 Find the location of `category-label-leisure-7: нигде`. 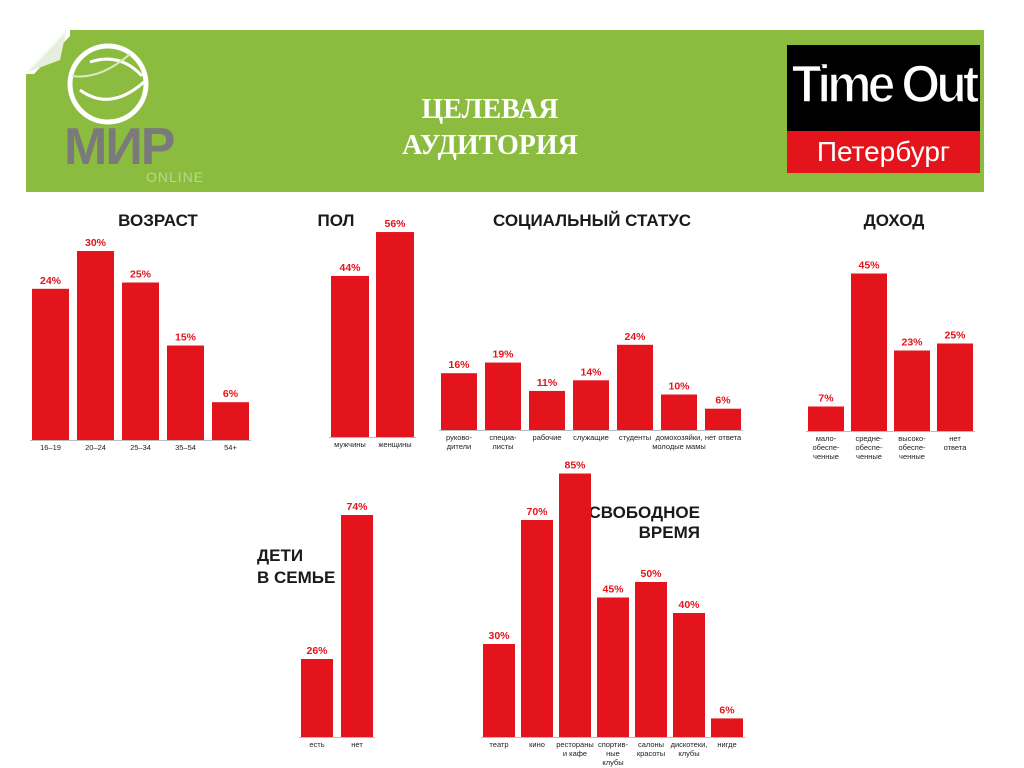

category-label-leisure-7: нигде is located at coordinates (726, 744).